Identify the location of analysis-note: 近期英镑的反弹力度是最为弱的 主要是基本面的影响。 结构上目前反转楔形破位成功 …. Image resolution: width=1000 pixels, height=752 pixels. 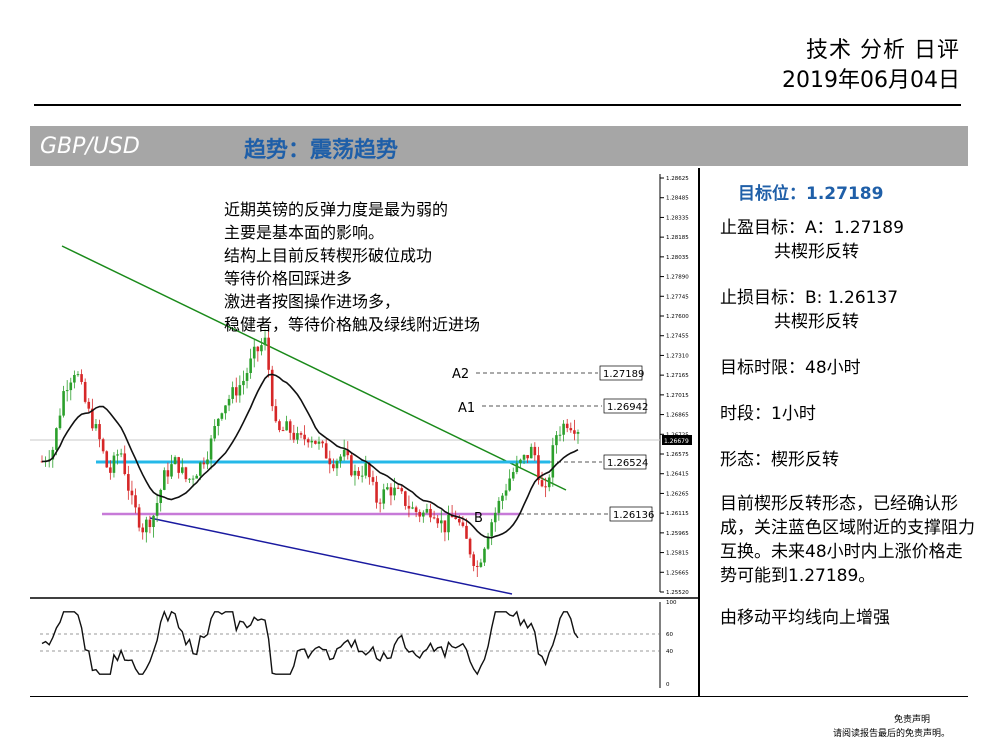
(352, 267).